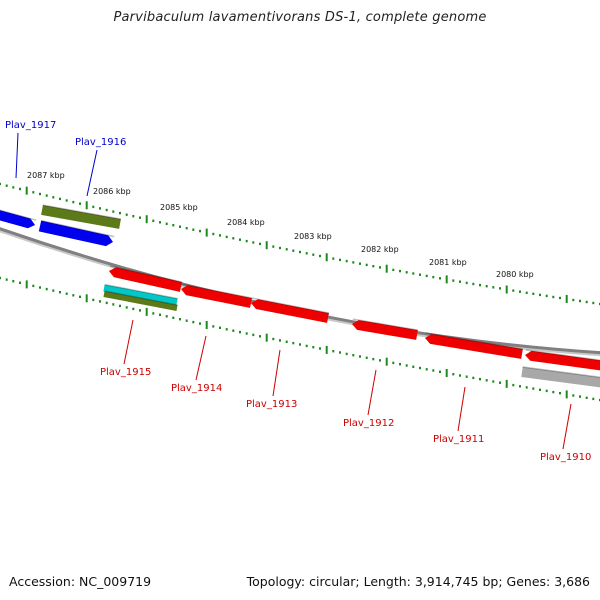  Describe the element at coordinates (81, 216) in the screenshot. I see `gene-olive-upper-arrow` at that location.